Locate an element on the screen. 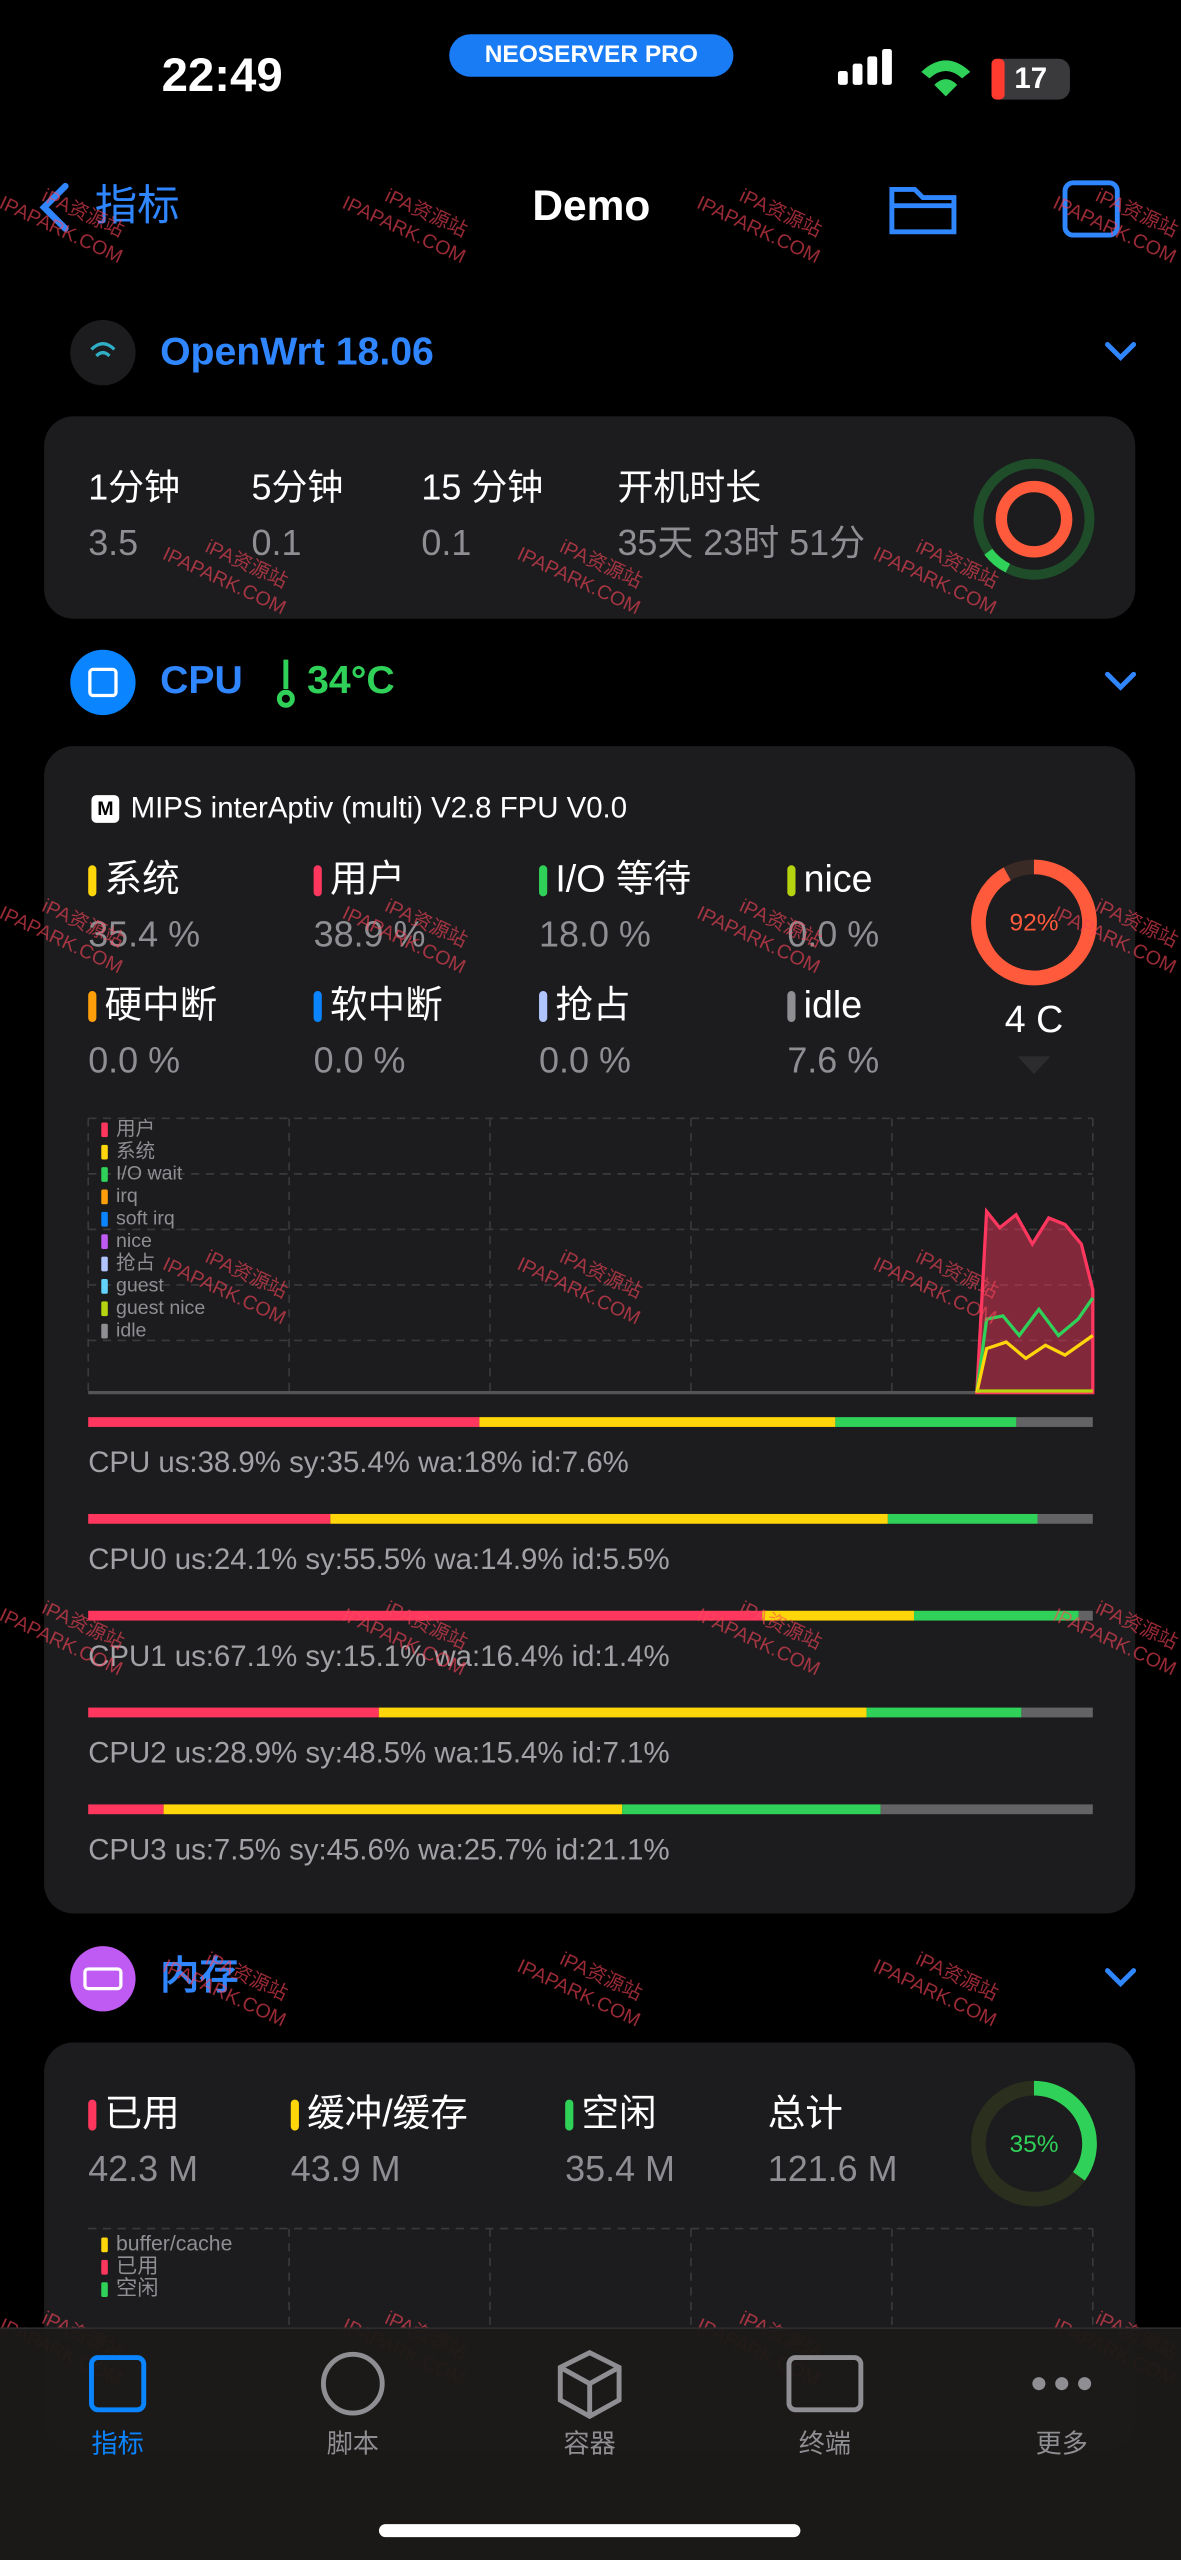 The height and width of the screenshot is (2560, 1181). legend-label: 已用 is located at coordinates (137, 2266).